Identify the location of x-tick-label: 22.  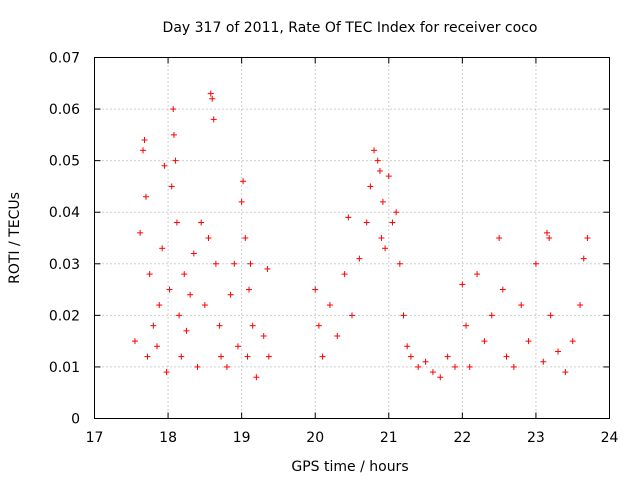
(462, 438).